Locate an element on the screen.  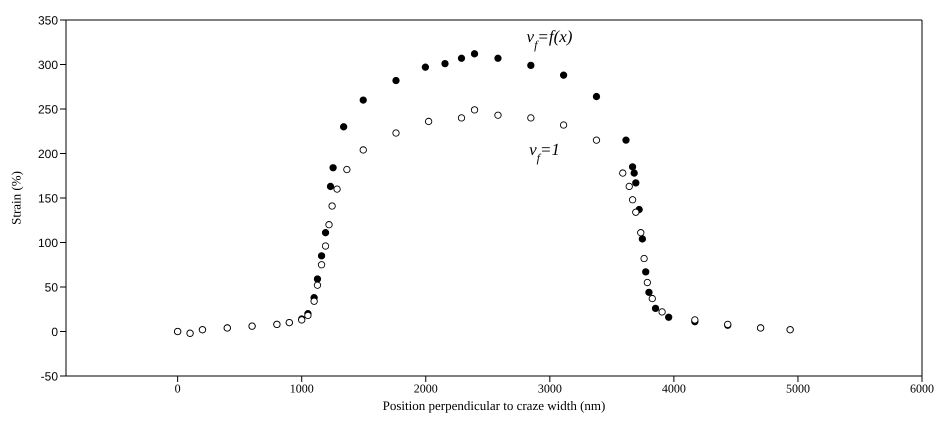
y-axis-title: Strain (%) is located at coordinates (16, 198).